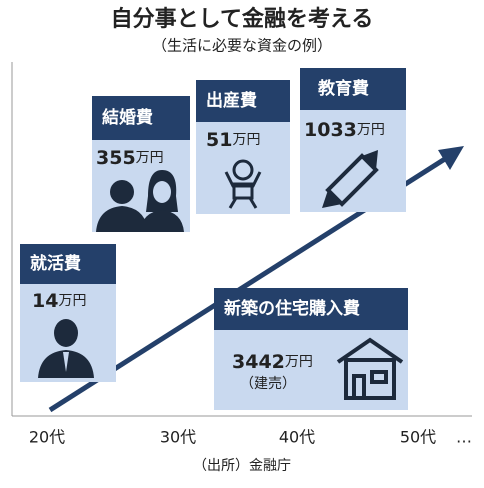  What do you see at coordinates (343, 88) in the screenshot?
I see `card-label: 教育費` at bounding box center [343, 88].